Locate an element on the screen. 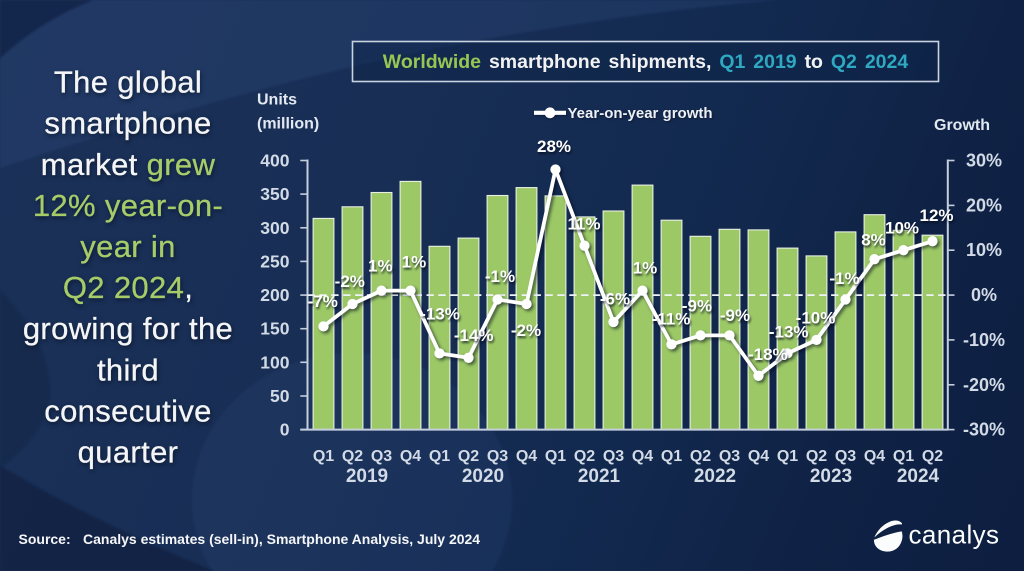 The height and width of the screenshot is (571, 1024). svg-text: 100 is located at coordinates (274, 362).